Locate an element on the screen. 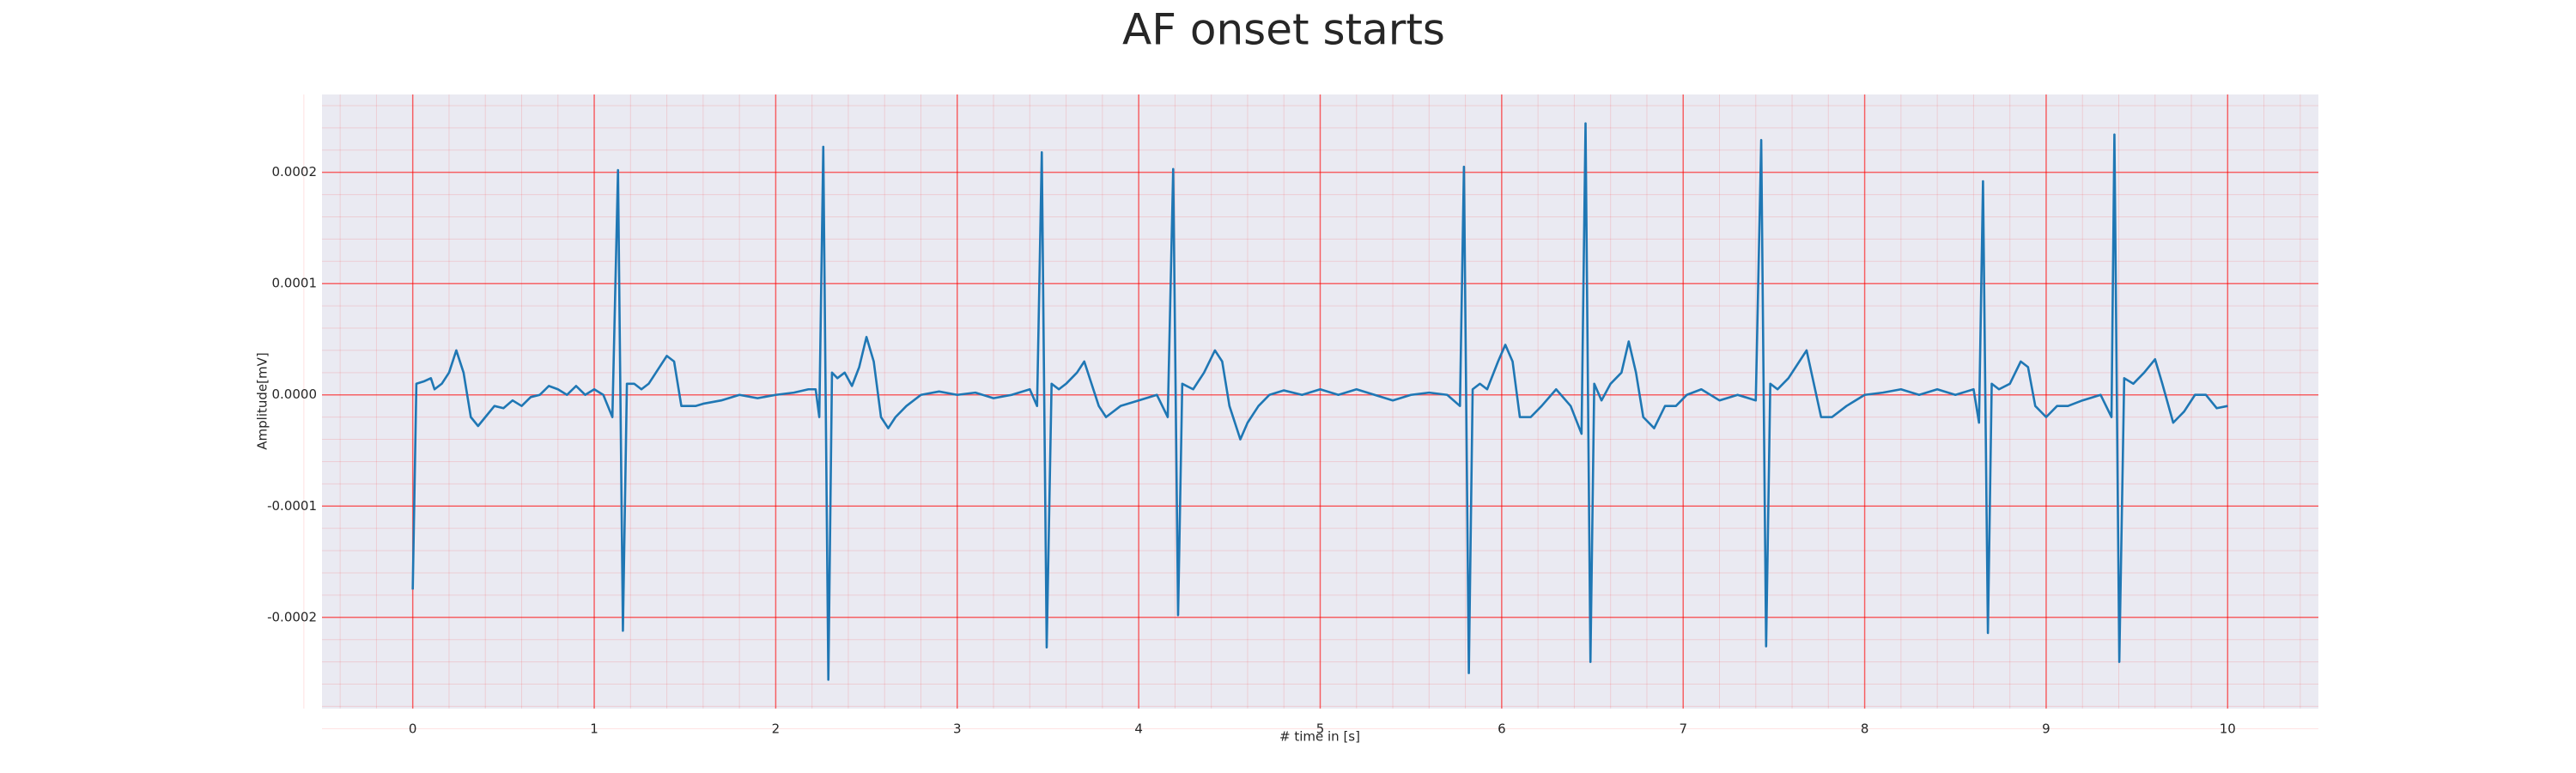 Image resolution: width=2576 pixels, height=773 pixels. y-axis-label: Amplitude[mV] is located at coordinates (262, 400).